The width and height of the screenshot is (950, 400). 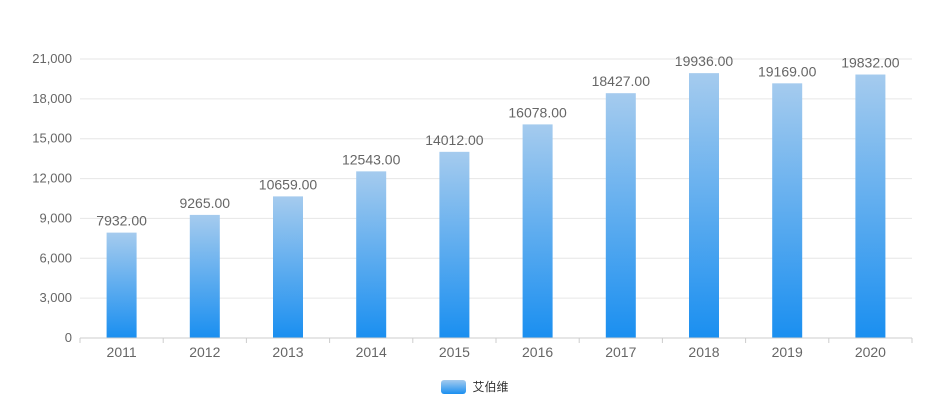 I want to click on data-label: 19936.00, so click(x=704, y=61).